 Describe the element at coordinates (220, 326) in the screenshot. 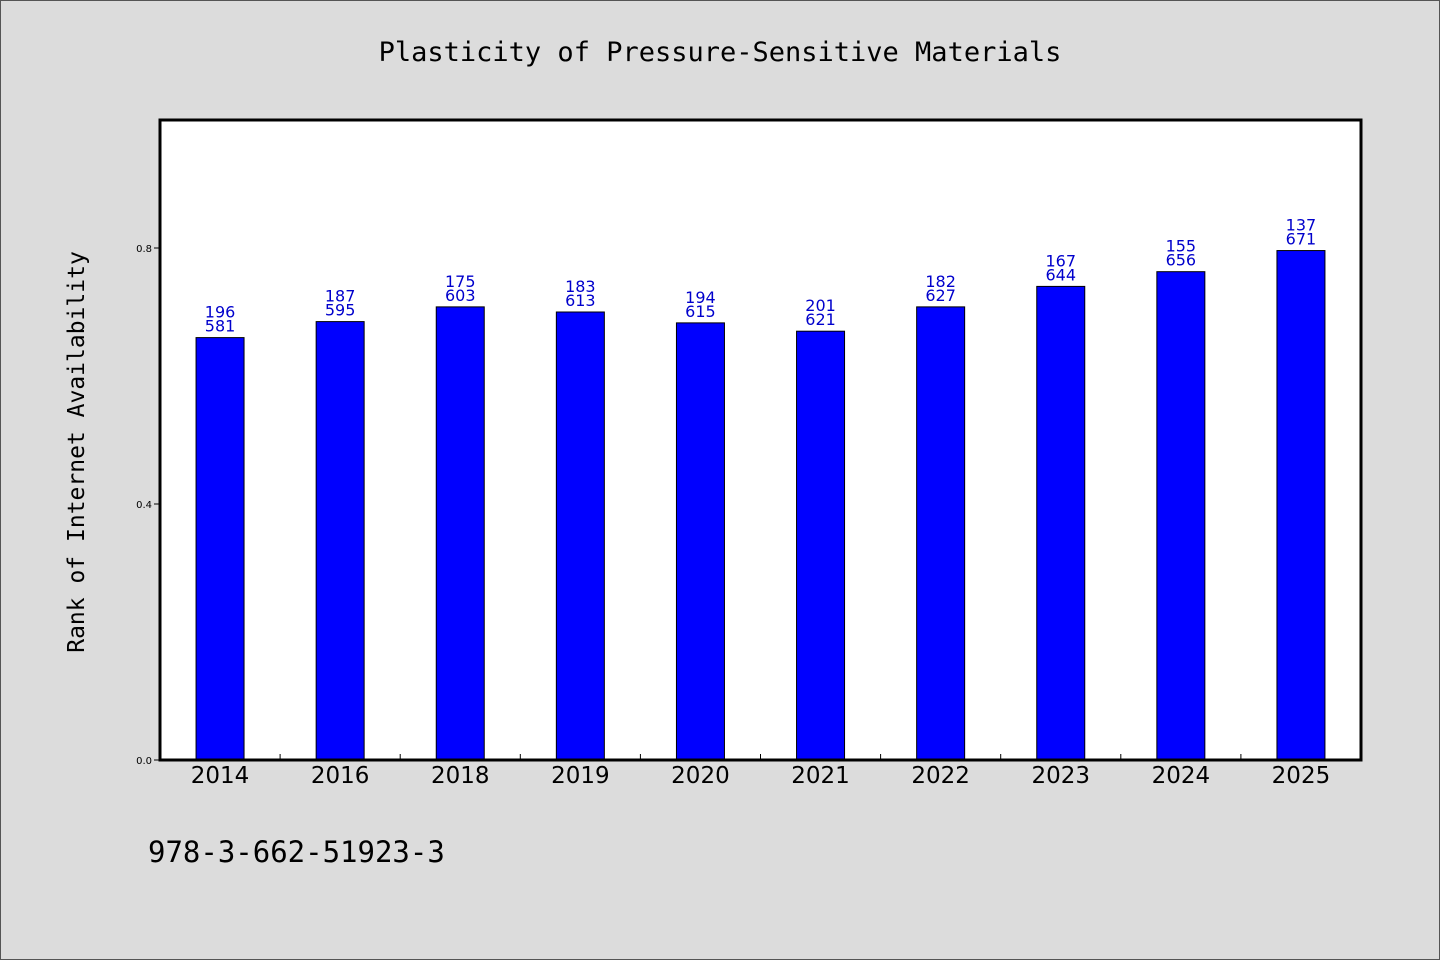

I see `data-label-bottom-2014: 581` at that location.